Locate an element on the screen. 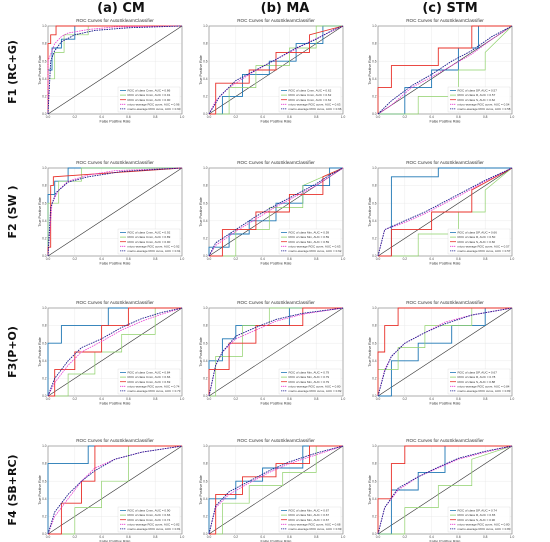  legend-entry: macro-average ROC curve, AUC = 0.69 is located at coordinates (315, 529).